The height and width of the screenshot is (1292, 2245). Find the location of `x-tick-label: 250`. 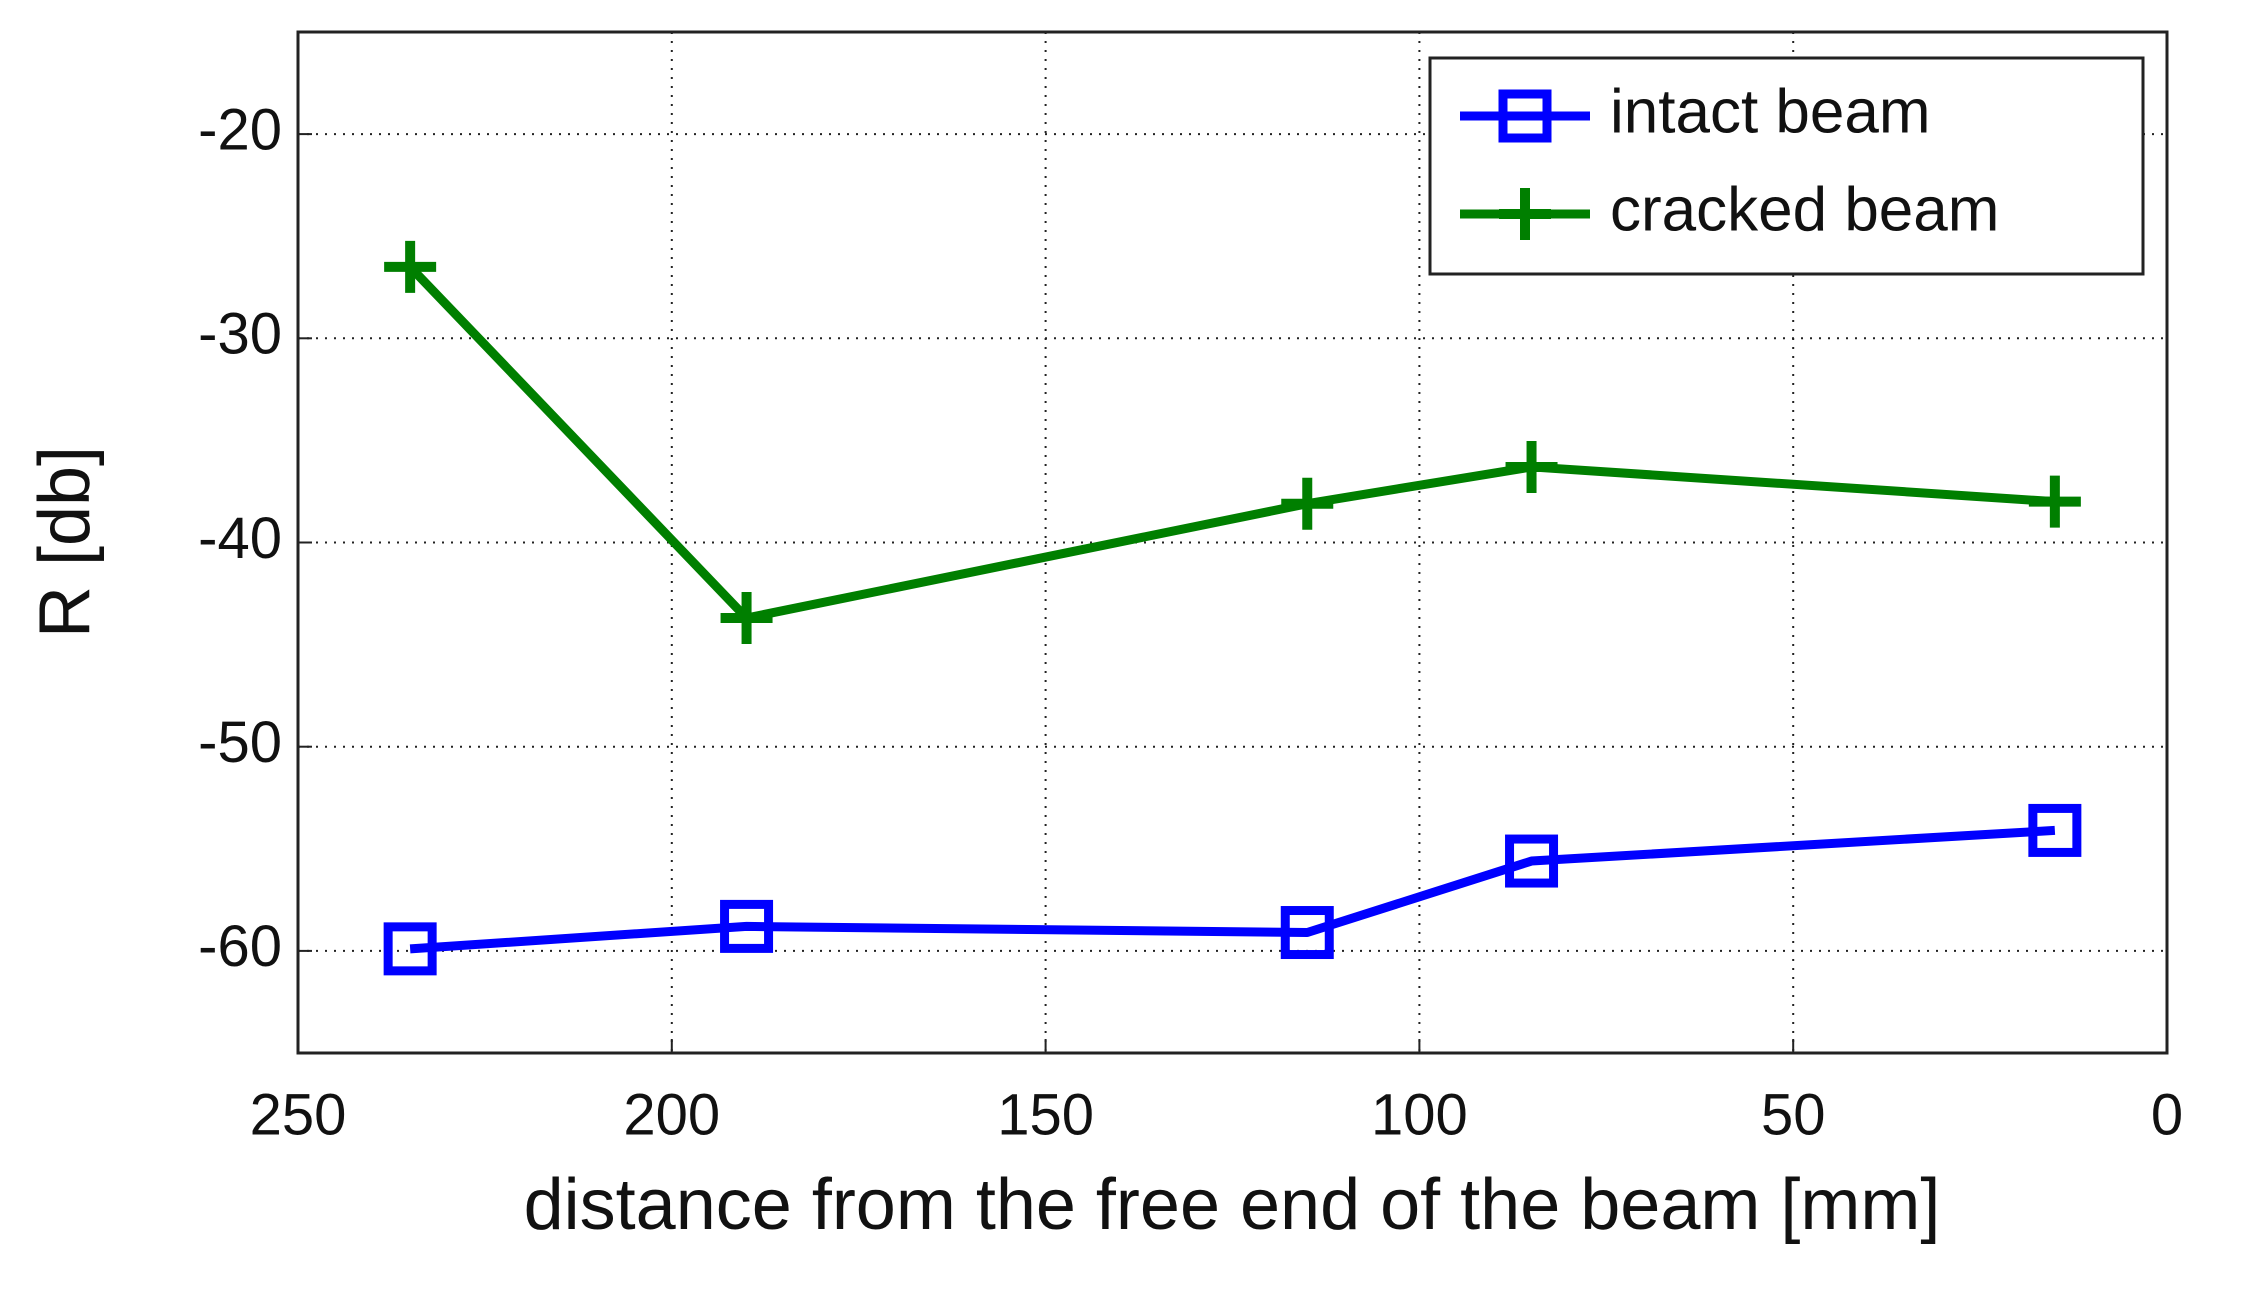

x-tick-label: 250 is located at coordinates (298, 1114).